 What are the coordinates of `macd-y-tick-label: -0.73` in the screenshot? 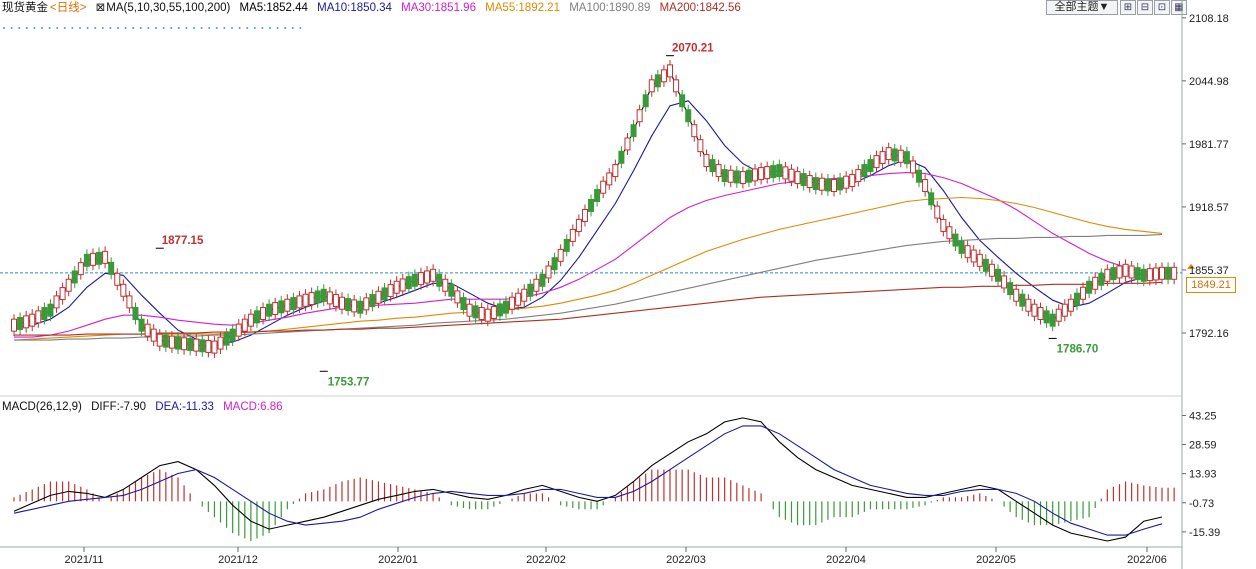 It's located at (1201, 504).